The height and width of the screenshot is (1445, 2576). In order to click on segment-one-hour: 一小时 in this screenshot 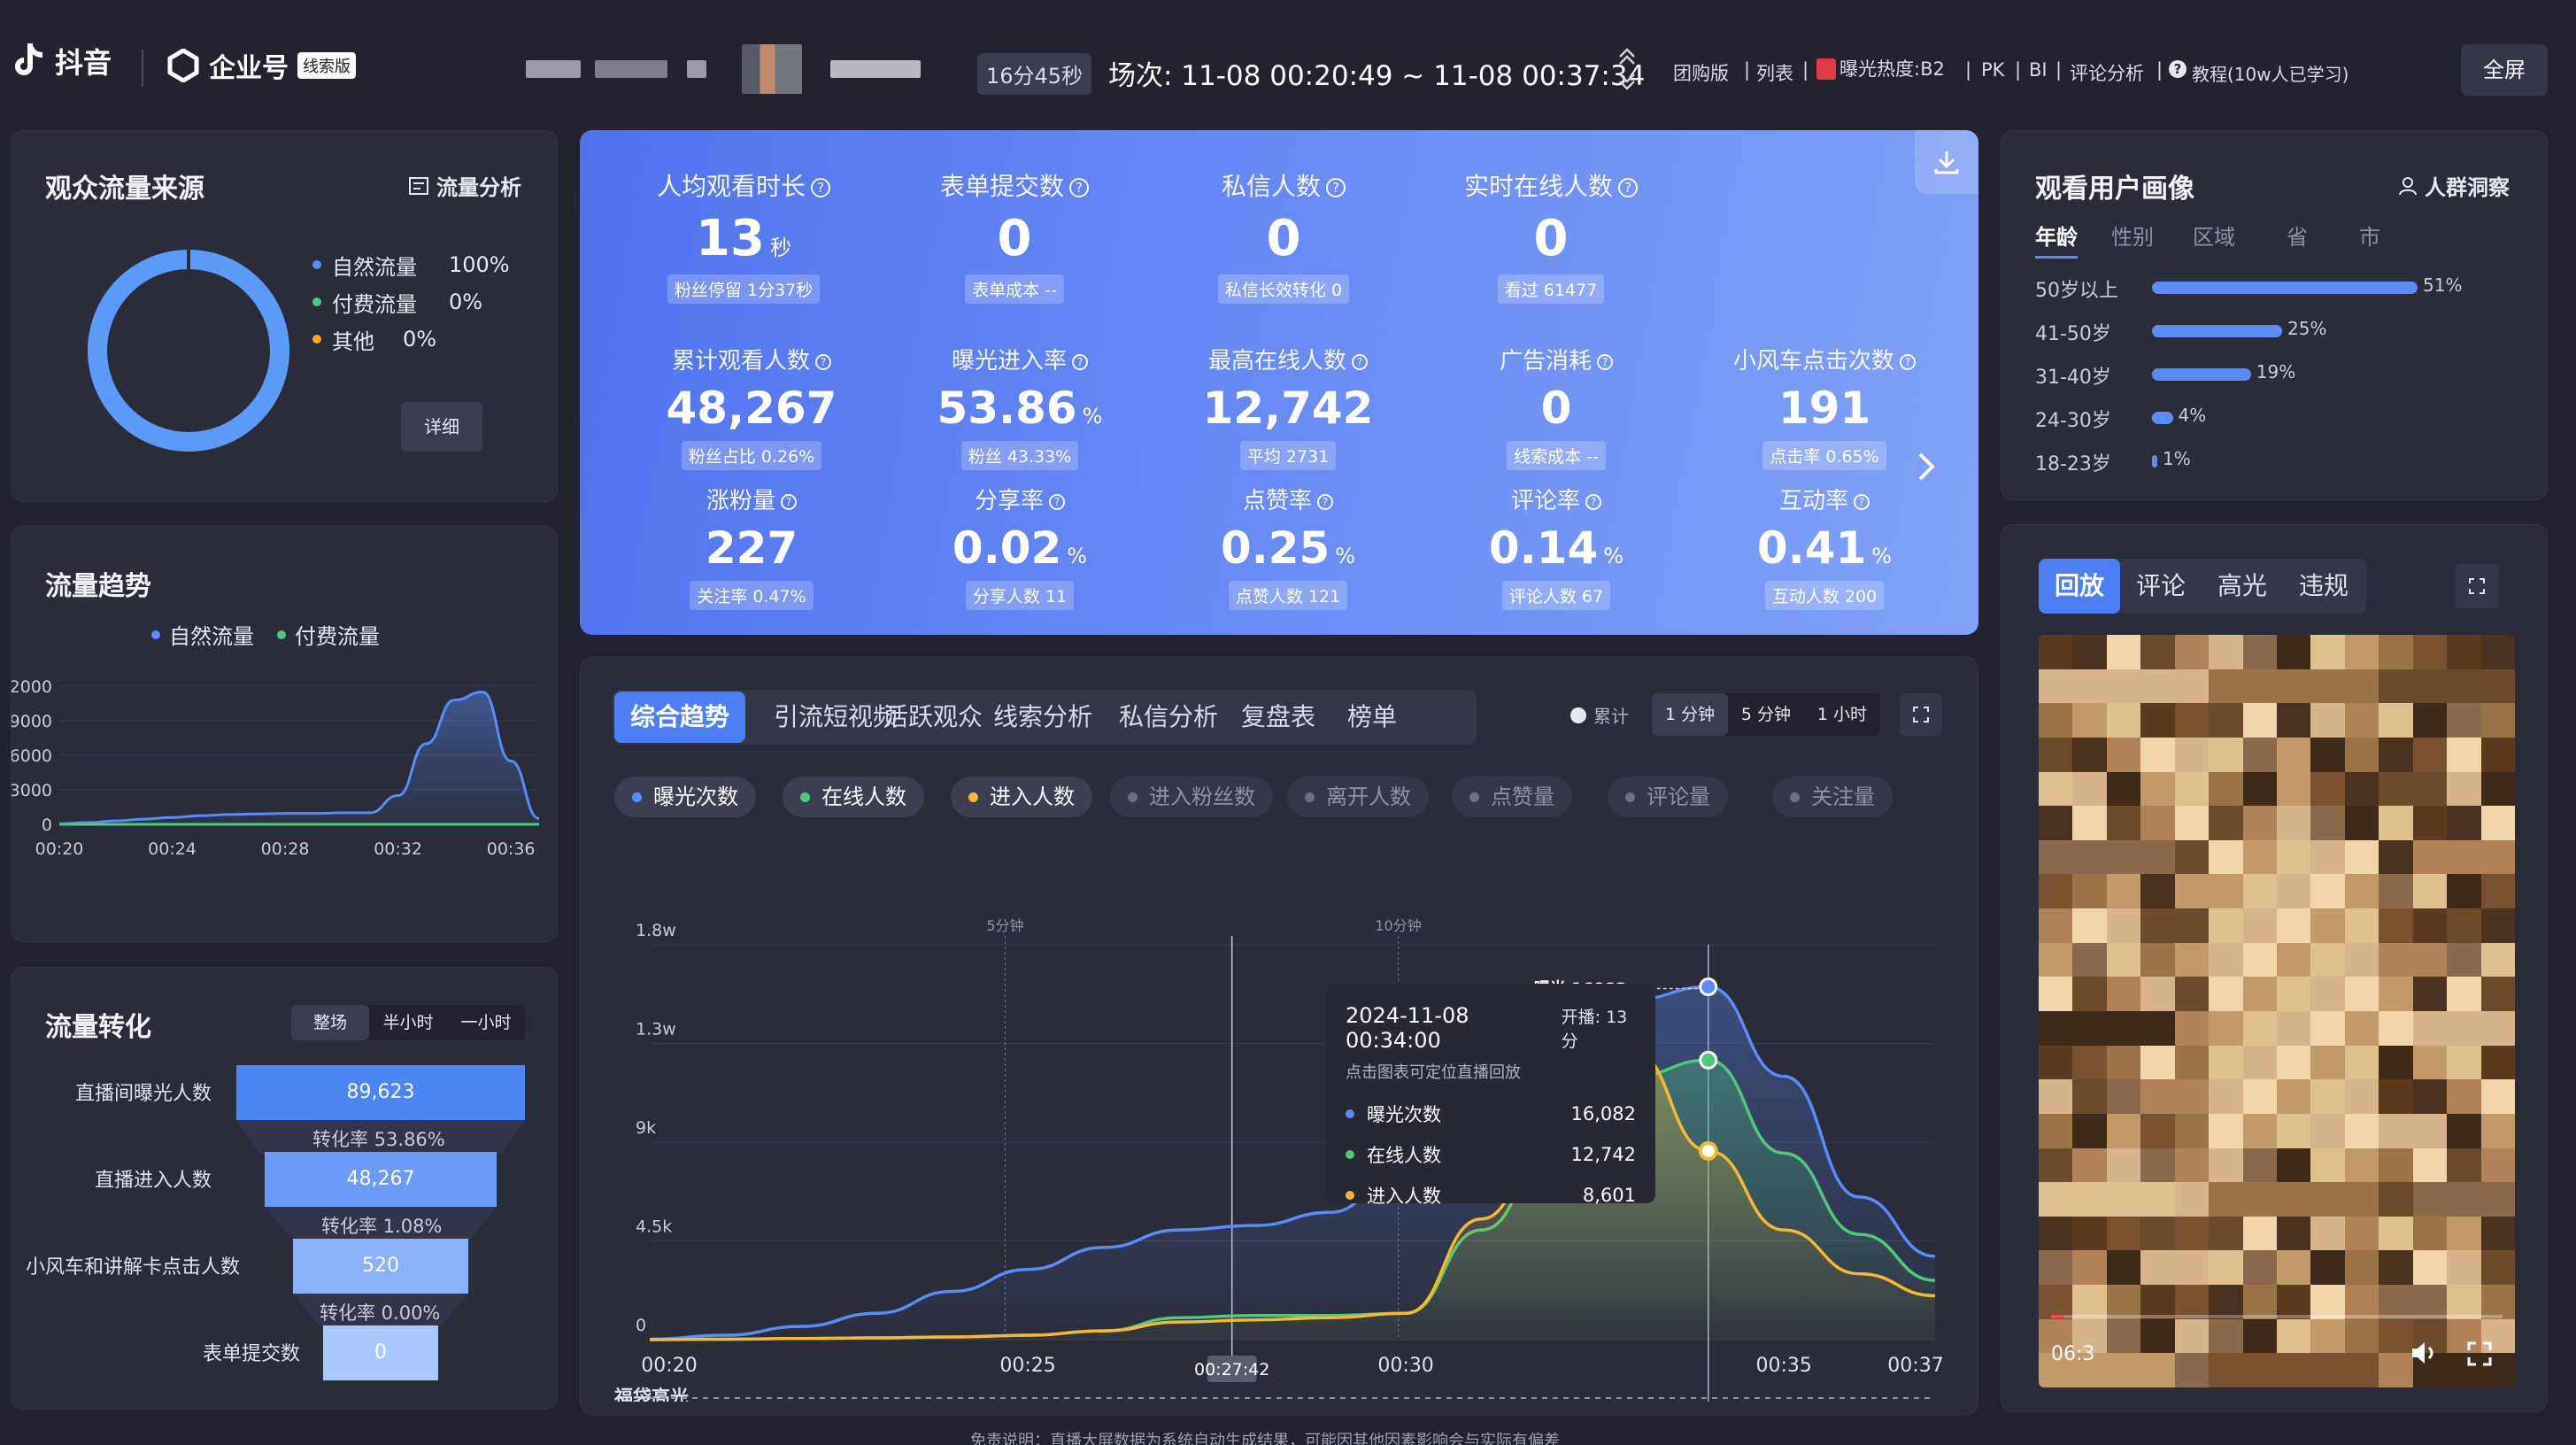, I will do `click(486, 1022)`.